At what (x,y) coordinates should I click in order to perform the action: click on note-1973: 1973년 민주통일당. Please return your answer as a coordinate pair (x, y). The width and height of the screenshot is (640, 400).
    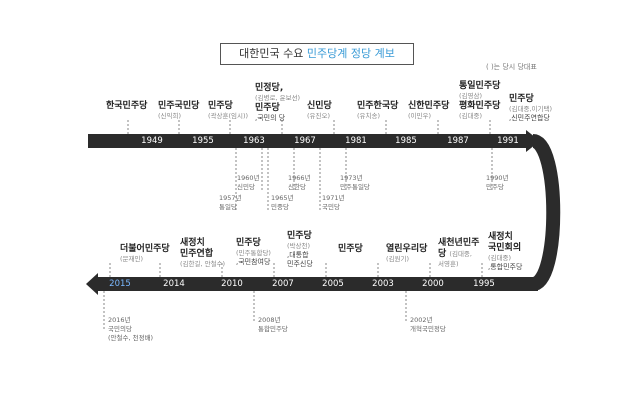
    Looking at the image, I should click on (355, 182).